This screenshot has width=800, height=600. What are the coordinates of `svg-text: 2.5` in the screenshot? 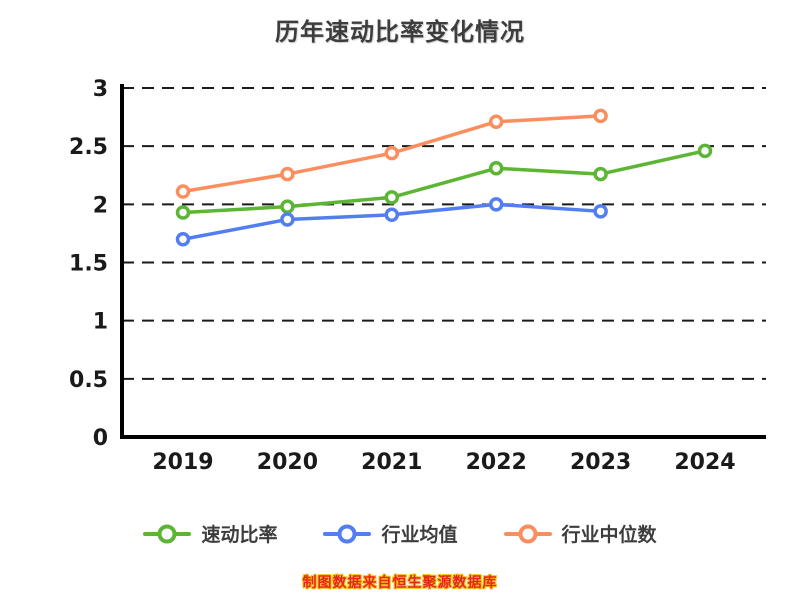 It's located at (88, 147).